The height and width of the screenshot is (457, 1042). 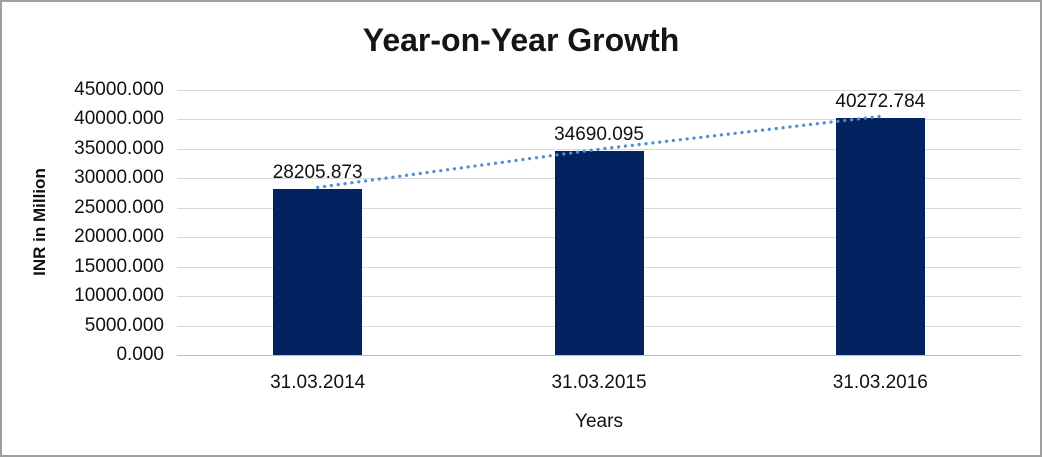 I want to click on bar-value-label: 28205.873, so click(x=317, y=172).